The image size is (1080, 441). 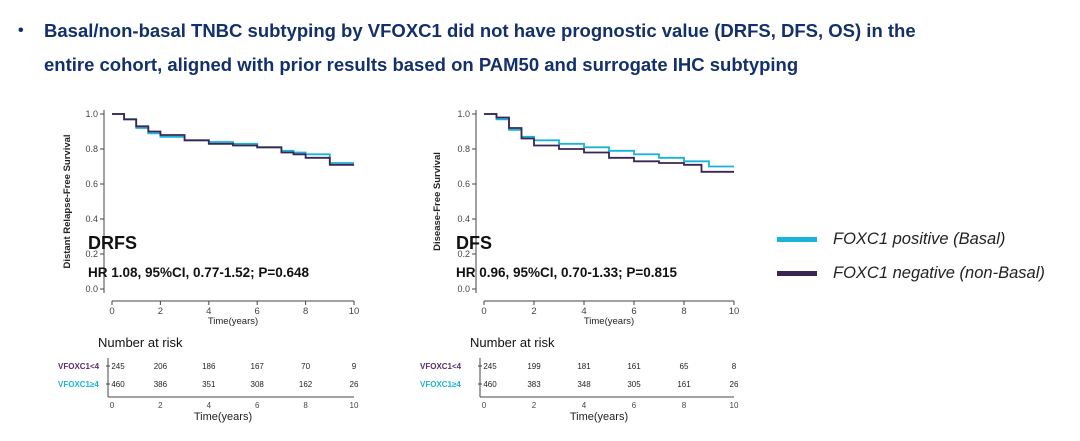 I want to click on legend-item-negative: FOXC1 negative (non-Basal), so click(x=911, y=273).